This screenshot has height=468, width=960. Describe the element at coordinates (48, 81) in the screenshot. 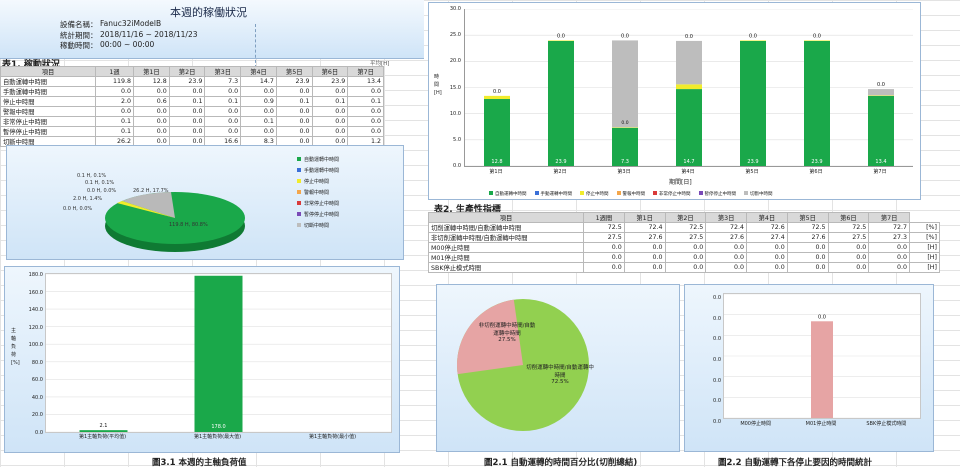

I see `table-cell: 自動運轉中時間` at that location.